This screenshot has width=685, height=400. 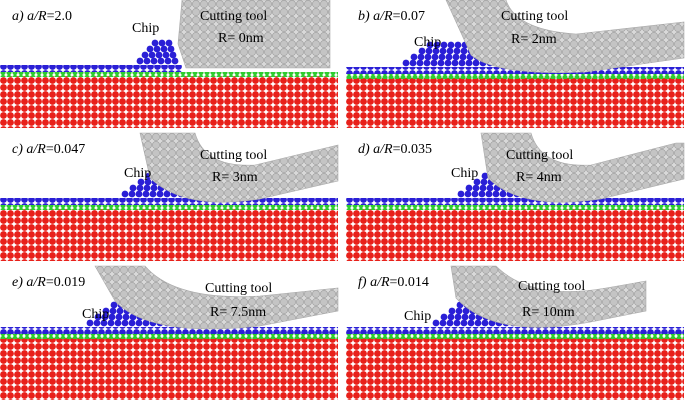 What do you see at coordinates (48, 282) in the screenshot?
I see `panel-label: e) a/R=0.019` at bounding box center [48, 282].